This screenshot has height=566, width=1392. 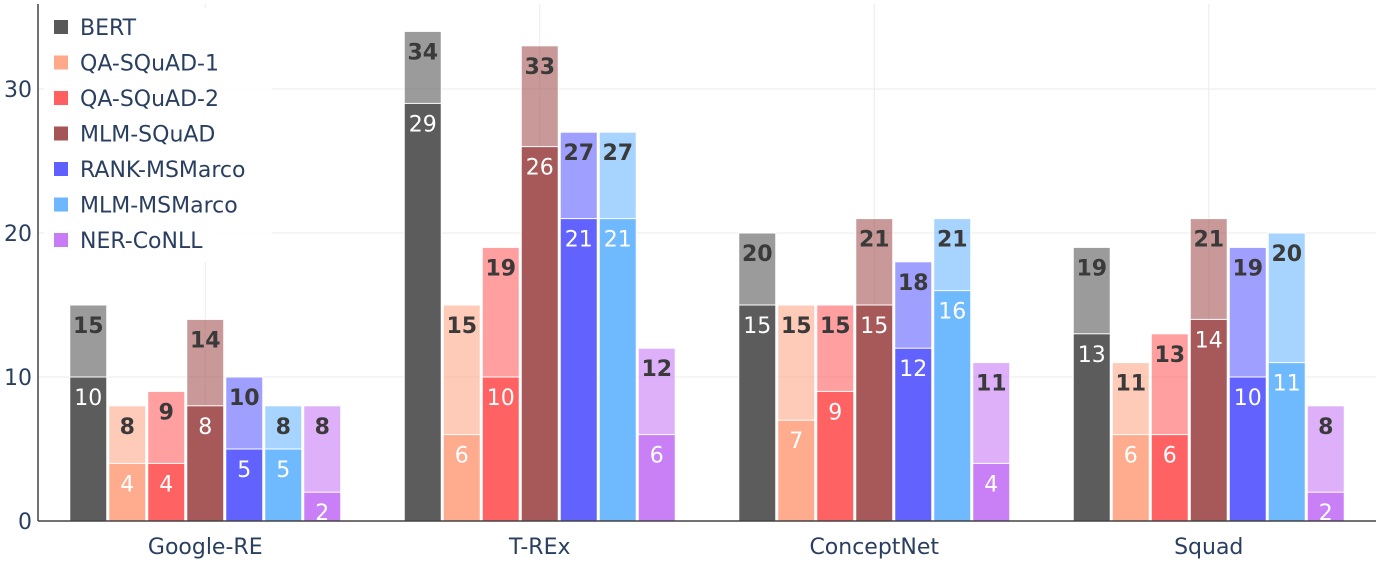 I want to click on data-label-inner: 29, so click(x=423, y=124).